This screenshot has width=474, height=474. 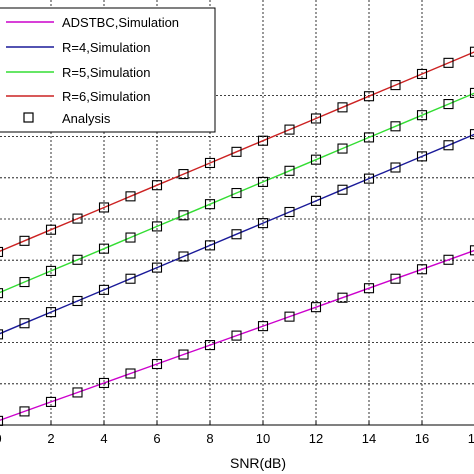 What do you see at coordinates (471, 438) in the screenshot?
I see `x-tick-label: 18` at bounding box center [471, 438].